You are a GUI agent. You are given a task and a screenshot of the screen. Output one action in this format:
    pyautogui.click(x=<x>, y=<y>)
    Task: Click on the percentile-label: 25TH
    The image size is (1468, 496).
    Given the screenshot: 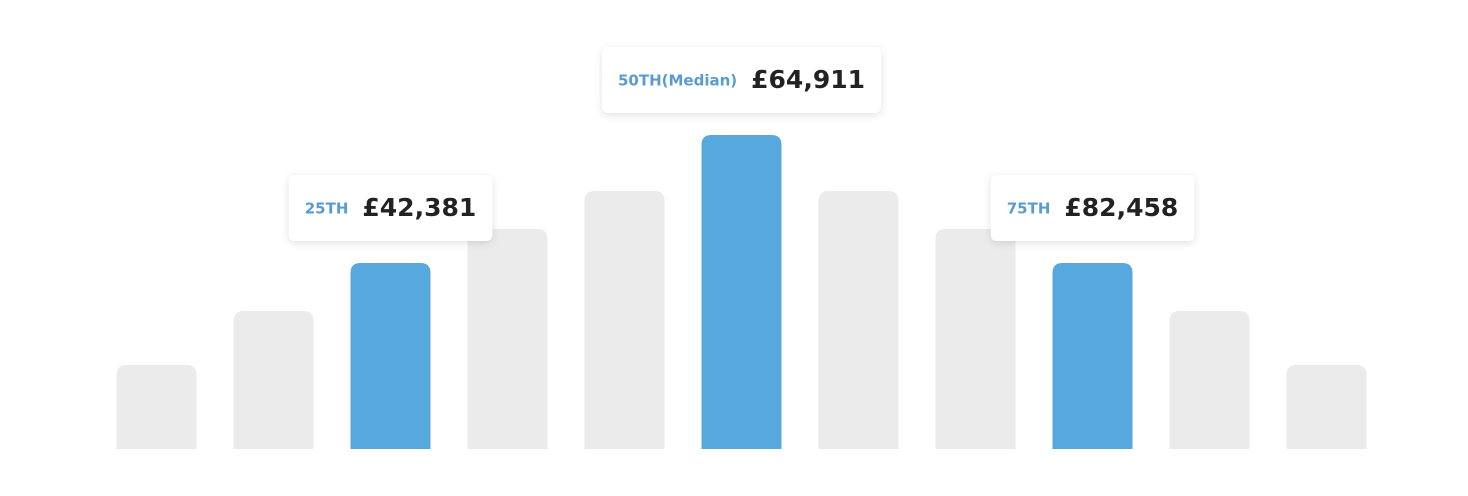 What is the action you would take?
    pyautogui.click(x=327, y=209)
    